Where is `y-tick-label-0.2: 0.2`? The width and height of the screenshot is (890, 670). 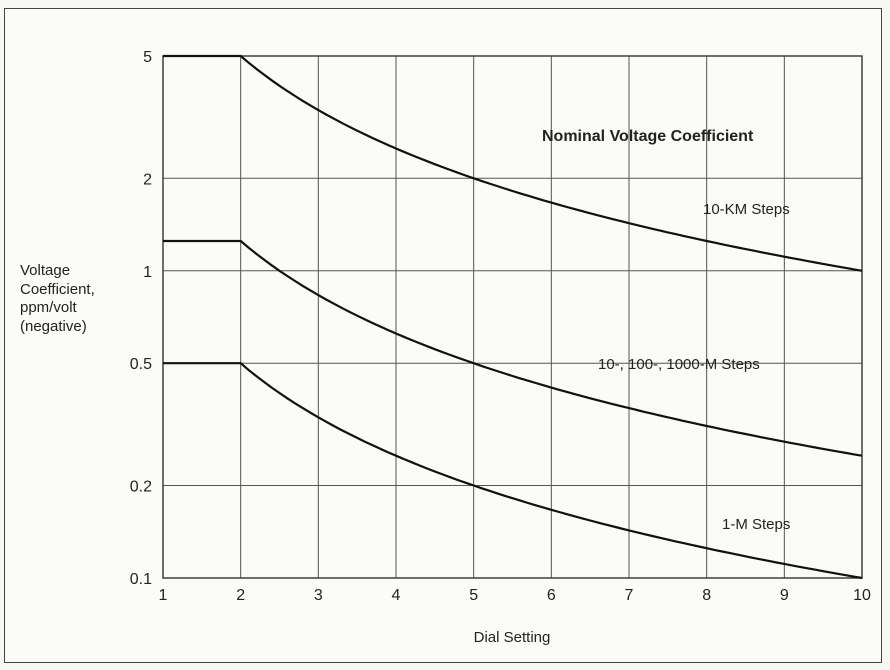
y-tick-label-0.2: 0.2 is located at coordinates (141, 487).